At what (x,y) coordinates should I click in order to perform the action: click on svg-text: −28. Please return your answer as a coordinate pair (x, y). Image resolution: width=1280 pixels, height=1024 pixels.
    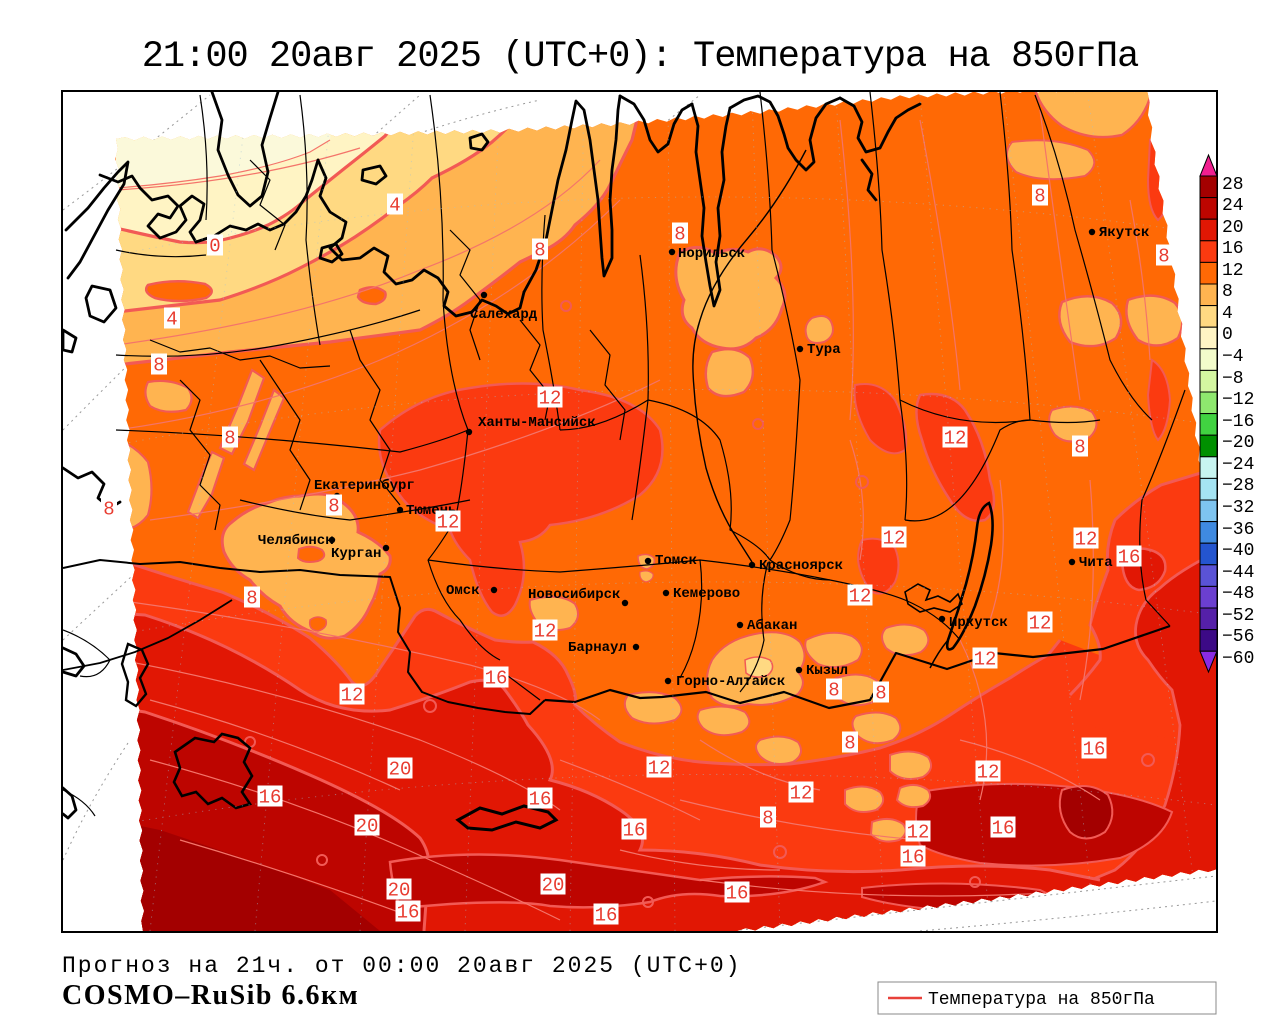
    Looking at the image, I should click on (1238, 486).